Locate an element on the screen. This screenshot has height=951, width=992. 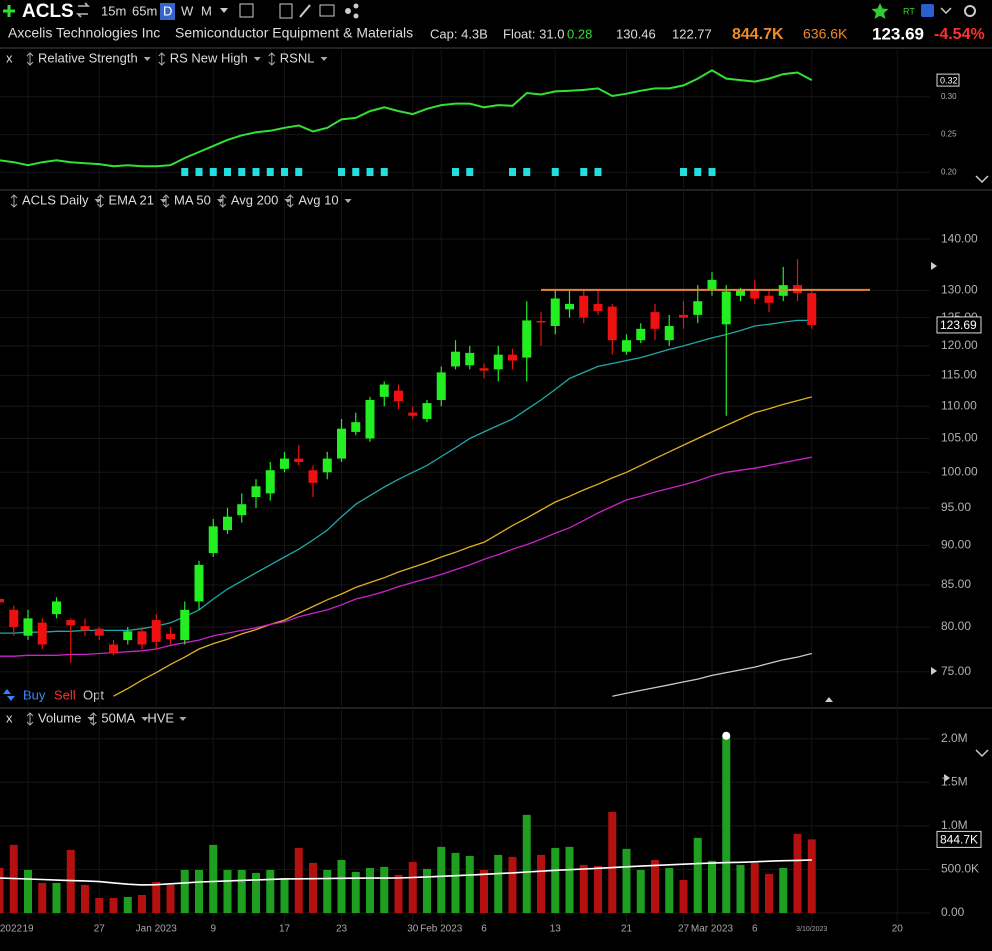
interval: M is located at coordinates (206, 10).